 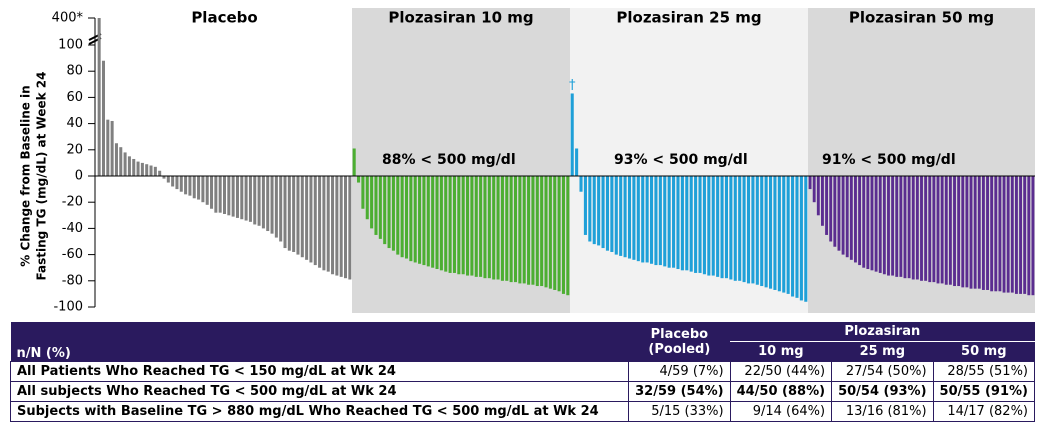 I want to click on cell: 13/16 (81%), so click(x=882, y=411).